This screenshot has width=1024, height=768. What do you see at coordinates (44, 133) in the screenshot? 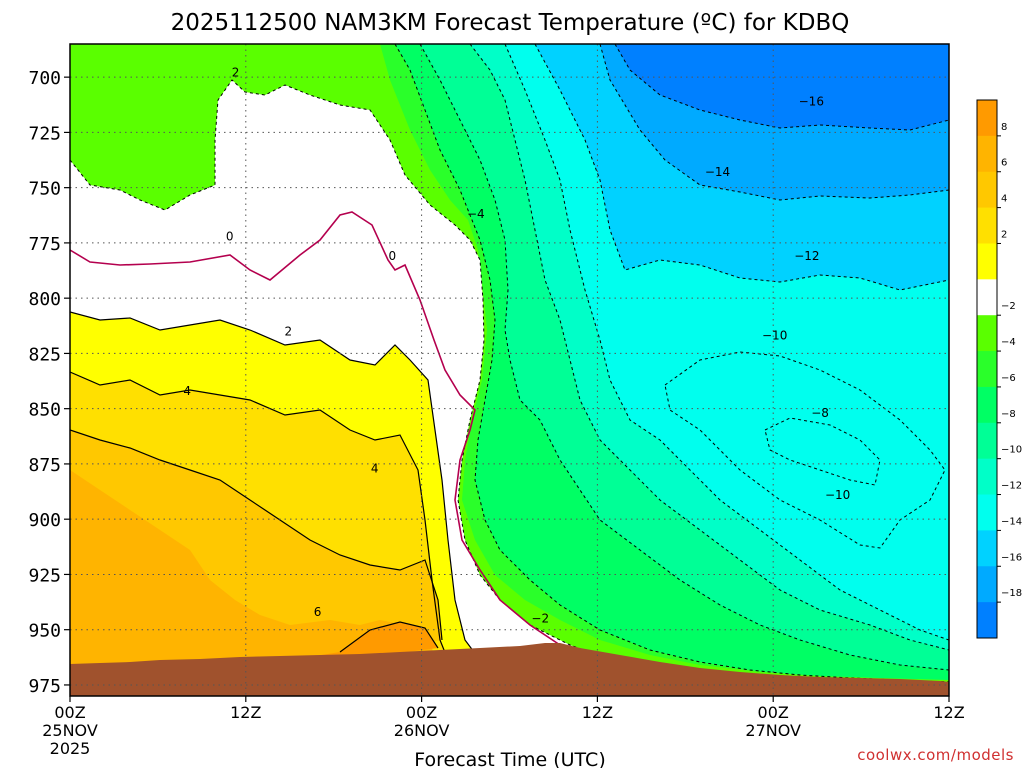
I see `y-tick-label: 725` at bounding box center [44, 133].